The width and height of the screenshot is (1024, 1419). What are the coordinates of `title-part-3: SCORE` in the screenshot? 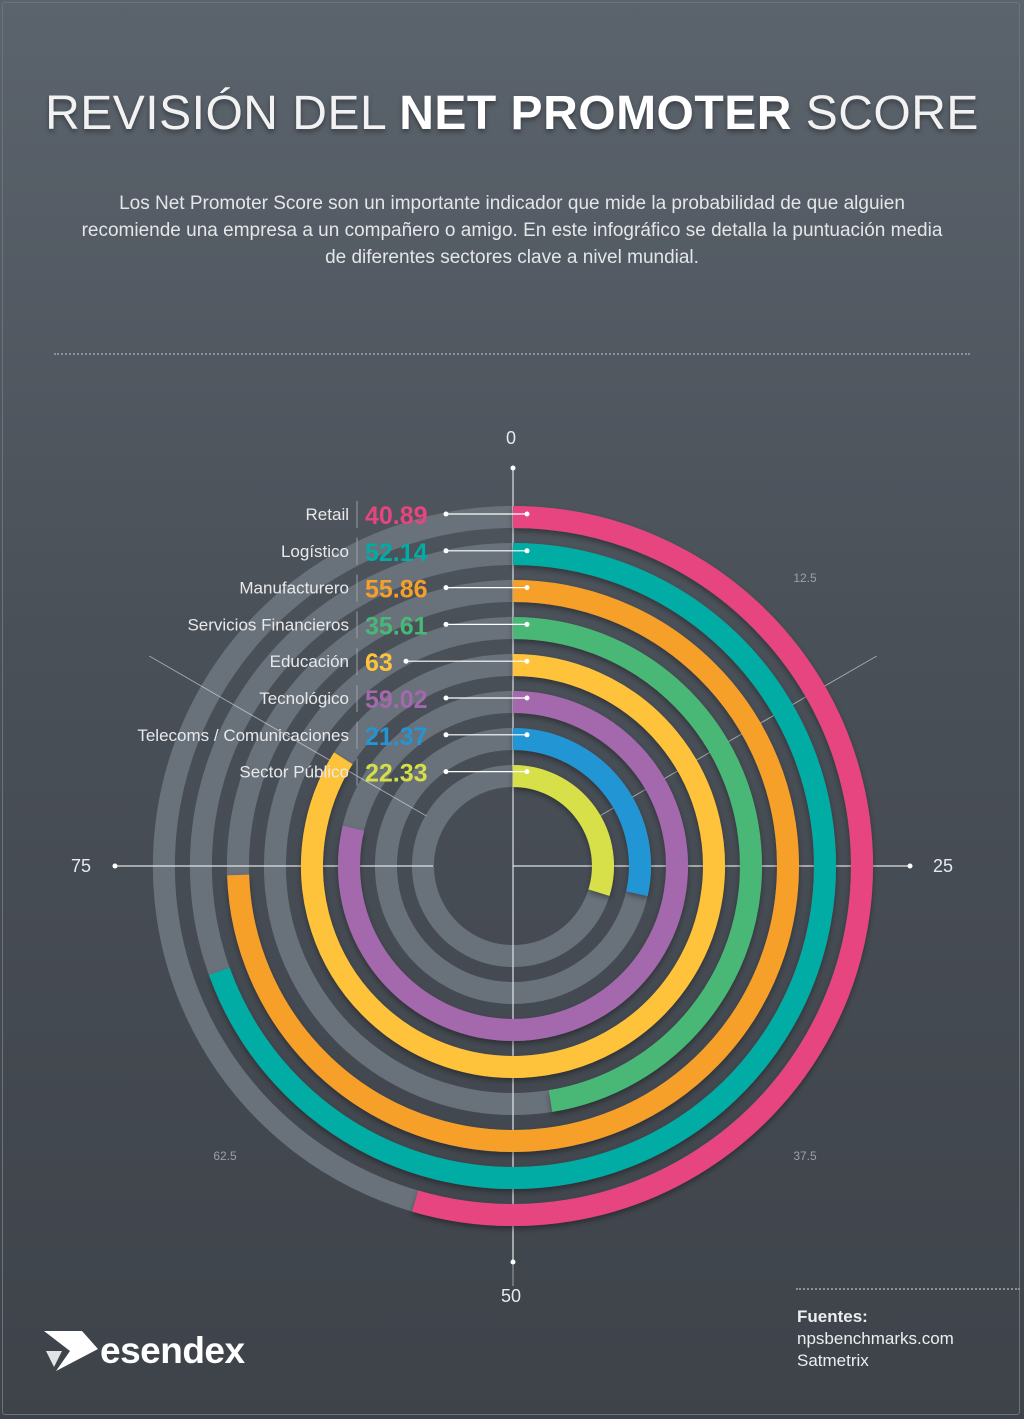 It's located at (885, 113).